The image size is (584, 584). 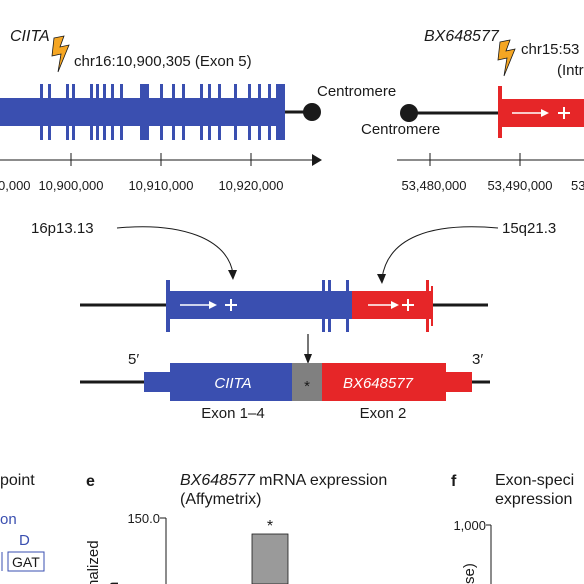 I want to click on ciita-tick-3: 10,920,000, so click(x=250, y=185).